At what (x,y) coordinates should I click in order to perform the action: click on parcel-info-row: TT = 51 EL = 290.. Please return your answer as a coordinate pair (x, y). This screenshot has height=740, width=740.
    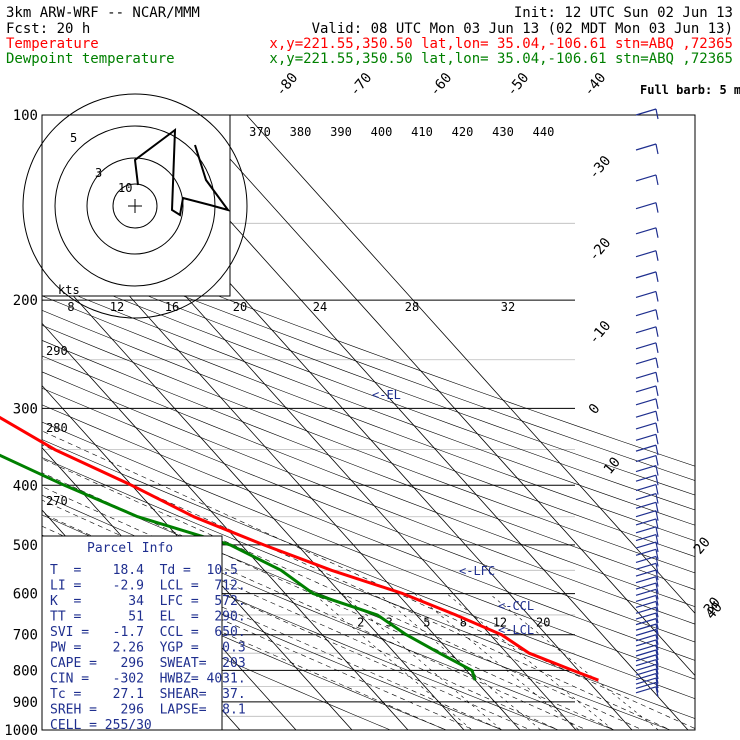
    Looking at the image, I should click on (148, 617).